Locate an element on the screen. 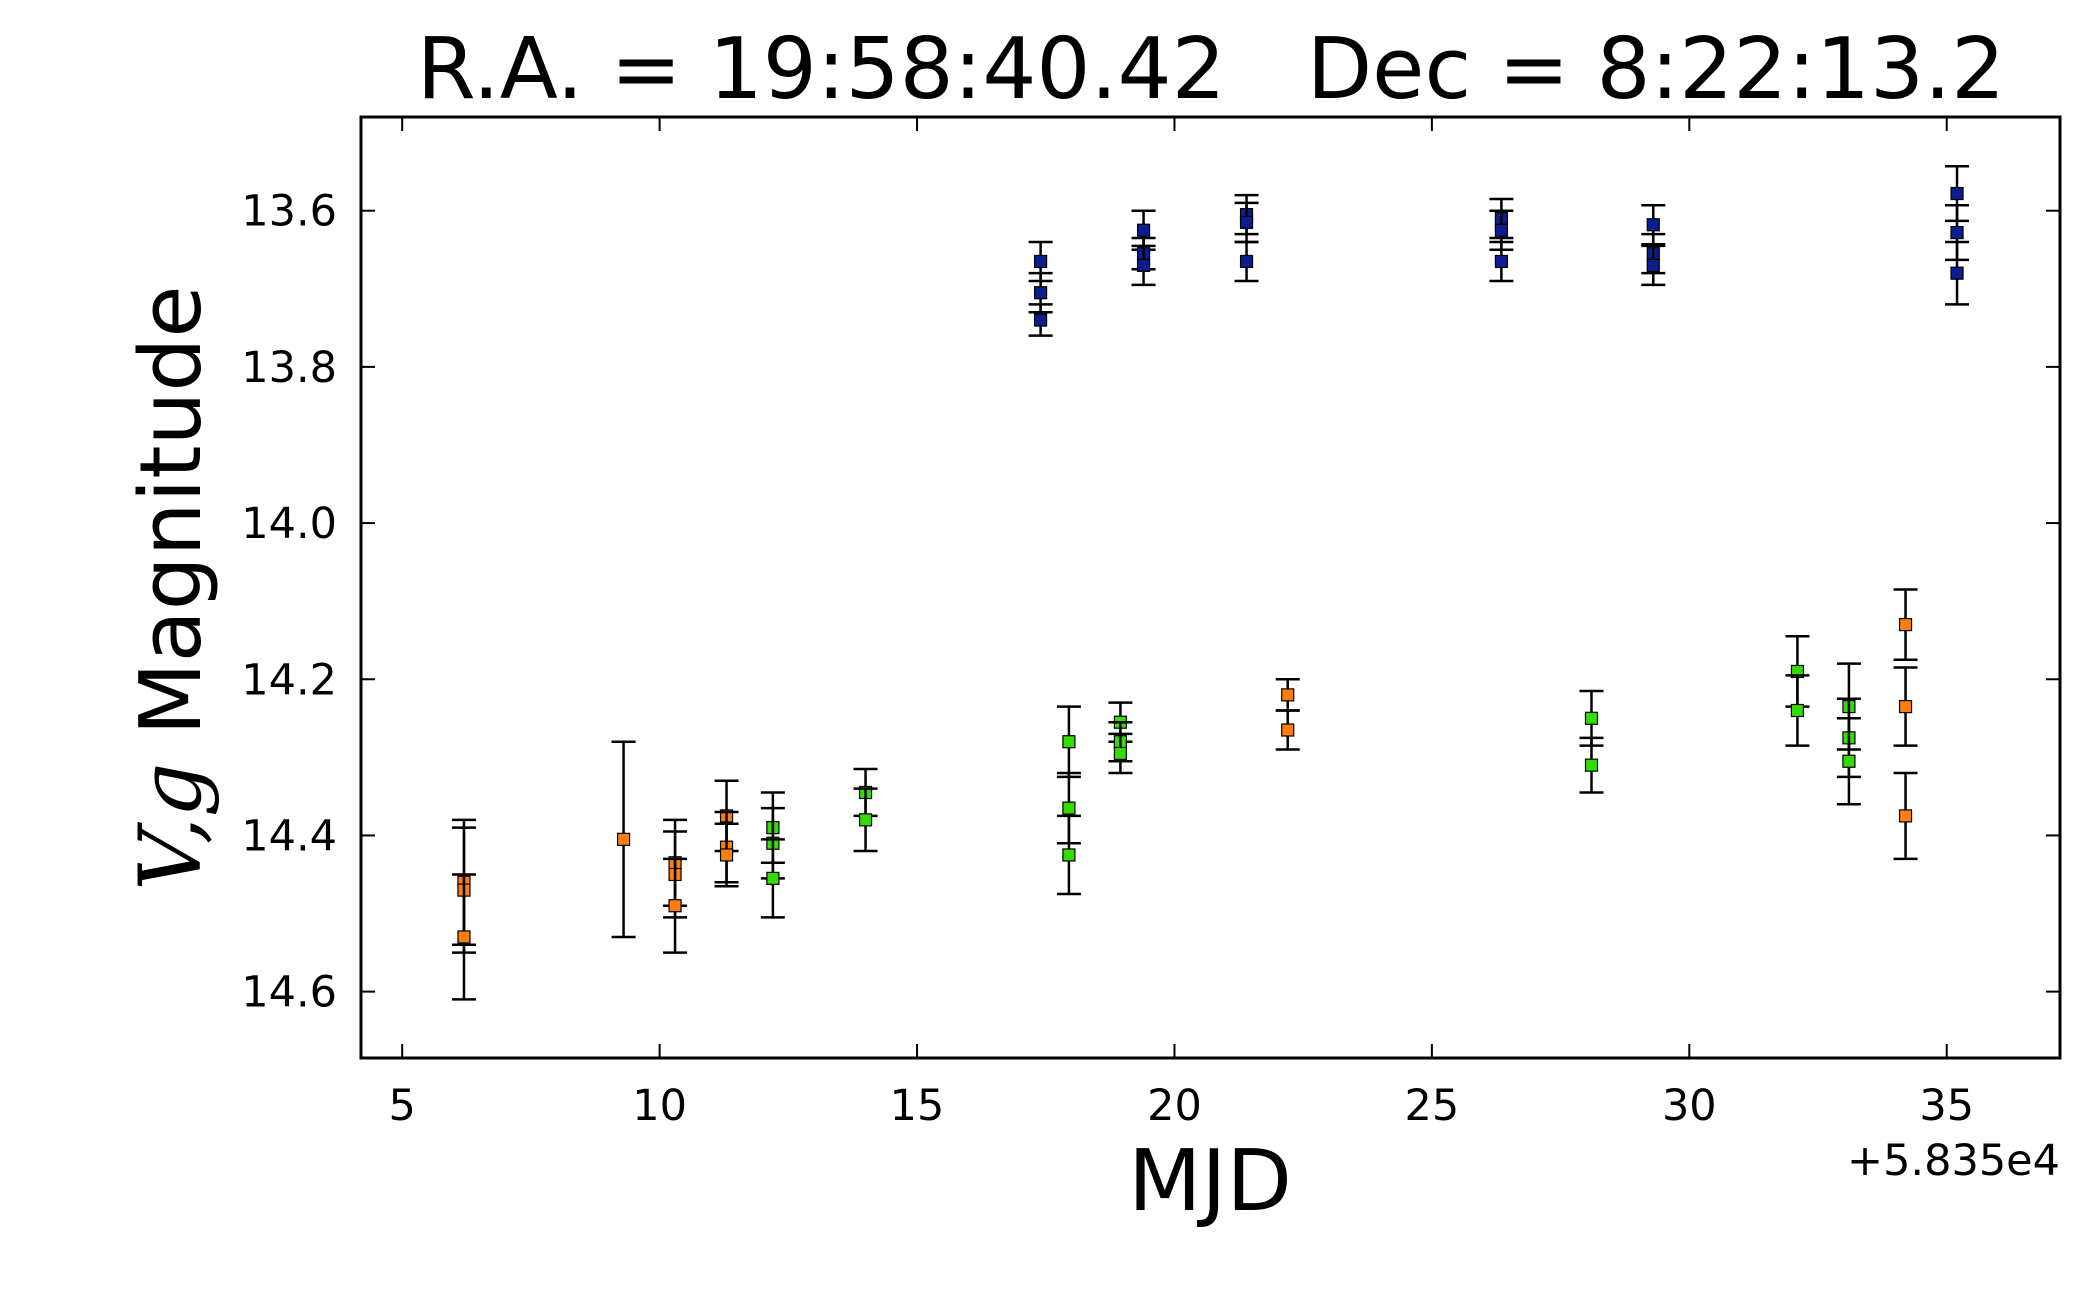 The height and width of the screenshot is (1297, 2100). x-tick-label: 10 is located at coordinates (659, 1106).